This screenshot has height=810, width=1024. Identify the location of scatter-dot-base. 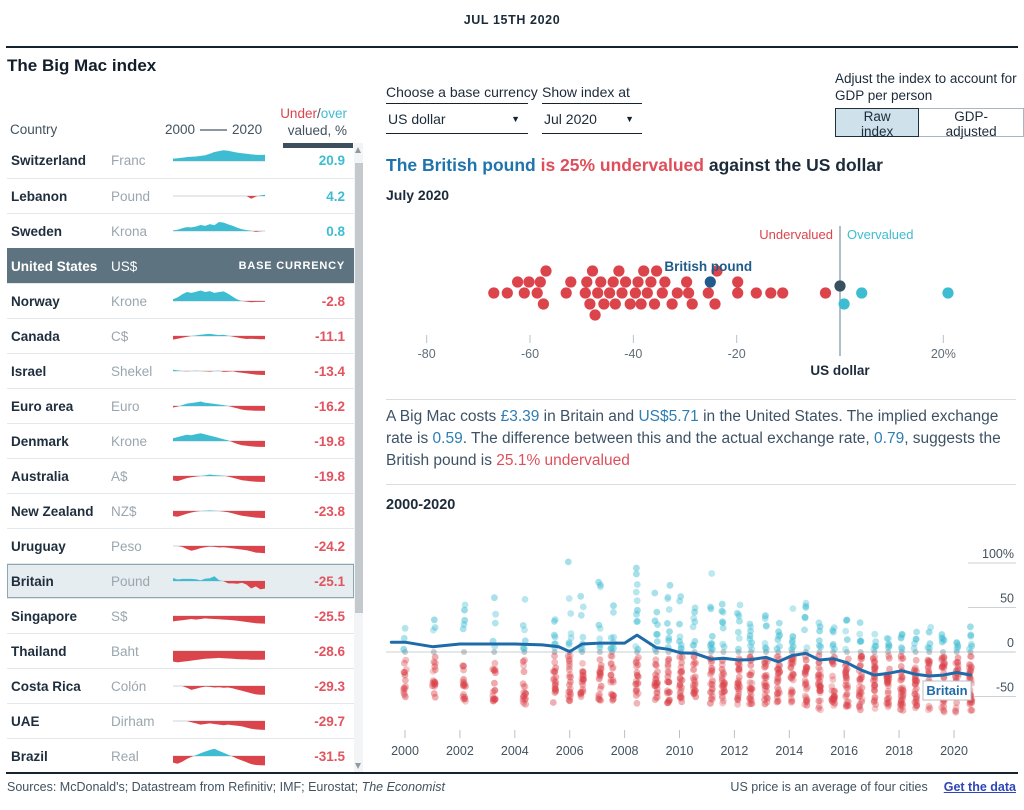
(819, 652).